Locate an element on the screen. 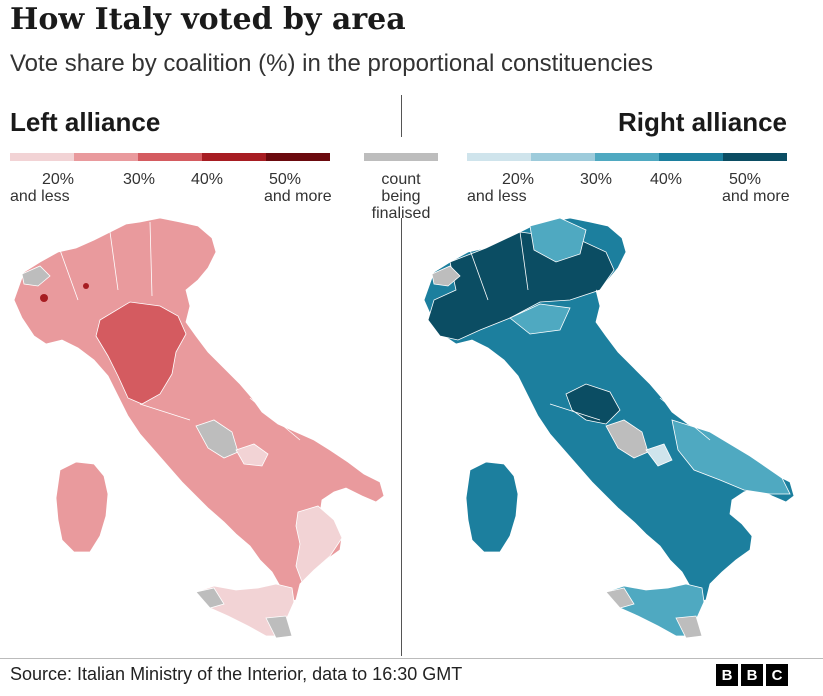 This screenshot has height=696, width=823. chart-title: How Italy voted by area is located at coordinates (208, 19).